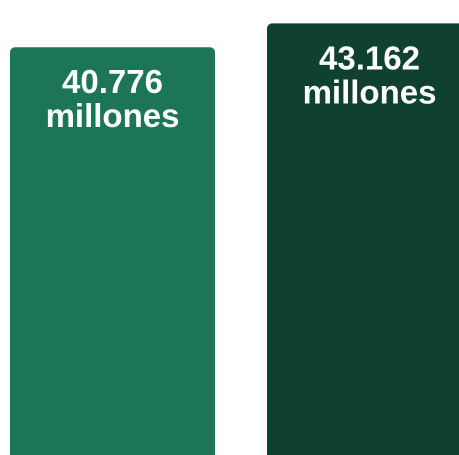  I want to click on bar-1-value-label: 40.776, so click(112, 81).